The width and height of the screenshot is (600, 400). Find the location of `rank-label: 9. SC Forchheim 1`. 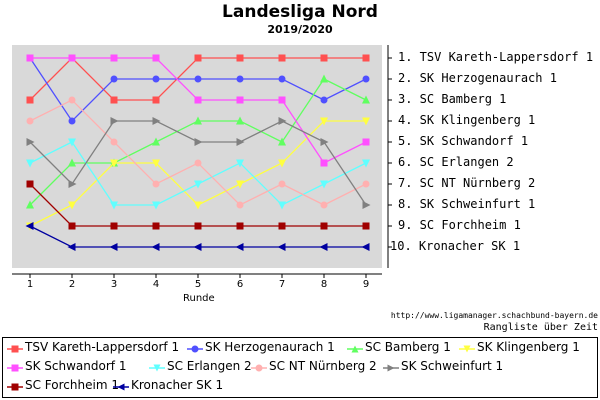

rank-label: 9. SC Forchheim 1 is located at coordinates (459, 225).